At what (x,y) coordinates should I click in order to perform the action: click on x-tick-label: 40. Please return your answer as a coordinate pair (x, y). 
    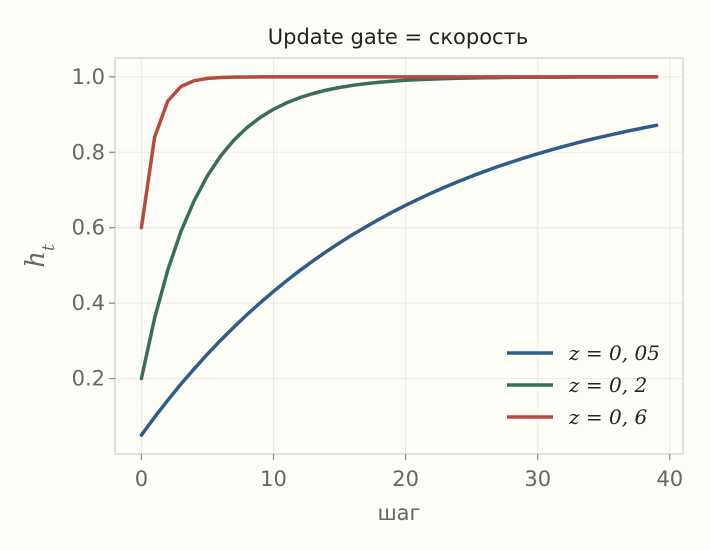
    Looking at the image, I should click on (669, 479).